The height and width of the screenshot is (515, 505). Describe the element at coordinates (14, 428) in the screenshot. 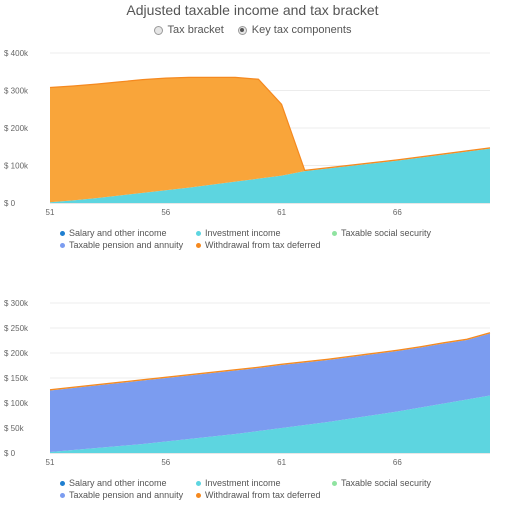

I see `y-tick-label: $ 50k` at that location.